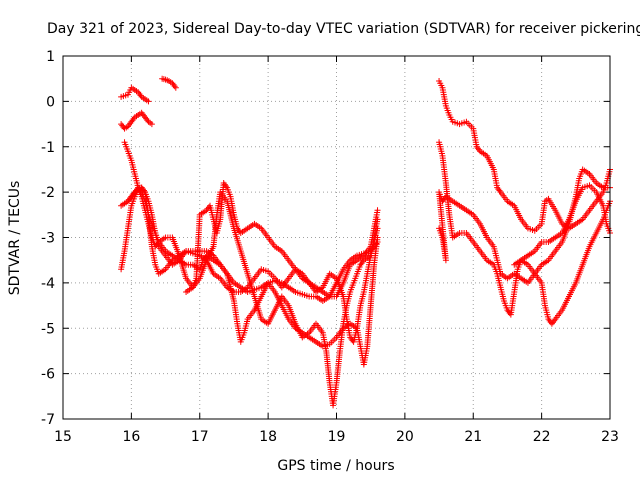  I want to click on series-track-k, so click(524, 226).